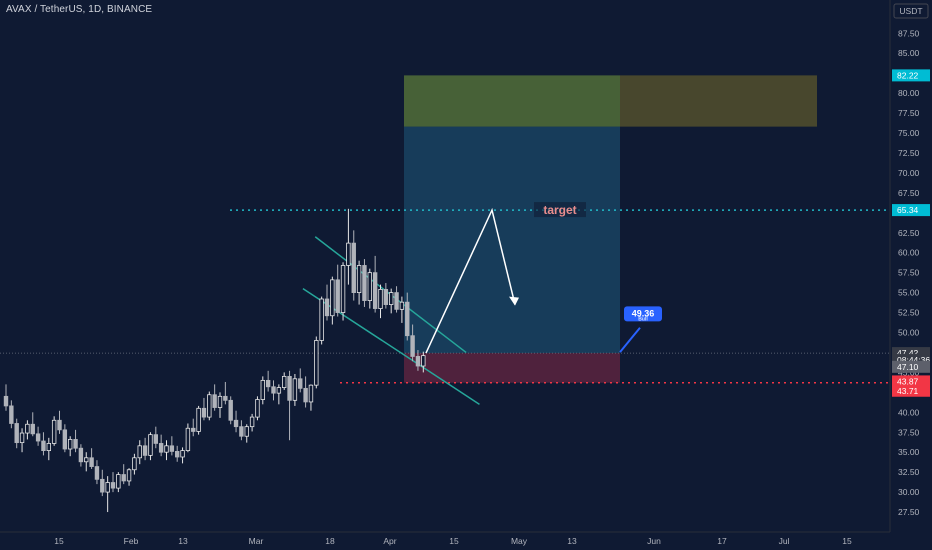 Image resolution: width=932 pixels, height=550 pixels. What do you see at coordinates (911, 390) in the screenshot?
I see `price-tag-bg` at bounding box center [911, 390].